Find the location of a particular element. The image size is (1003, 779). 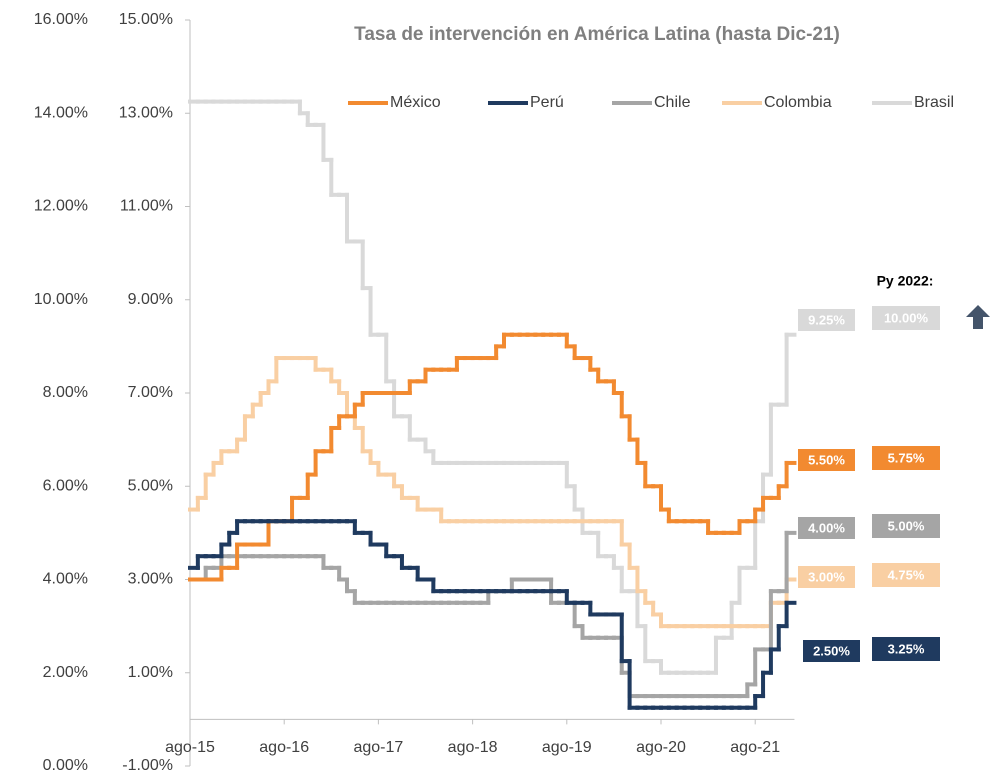

projection-label: 10.00% is located at coordinates (906, 317).